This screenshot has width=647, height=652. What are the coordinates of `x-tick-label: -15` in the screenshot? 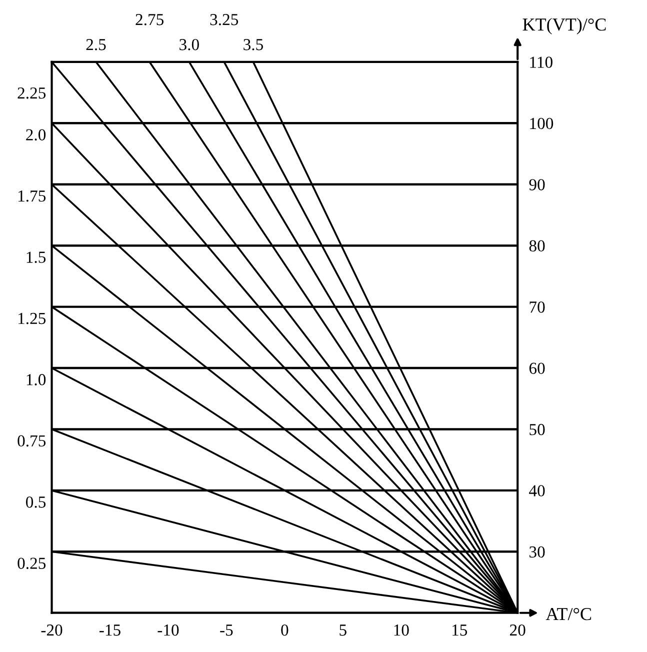 It's located at (110, 630).